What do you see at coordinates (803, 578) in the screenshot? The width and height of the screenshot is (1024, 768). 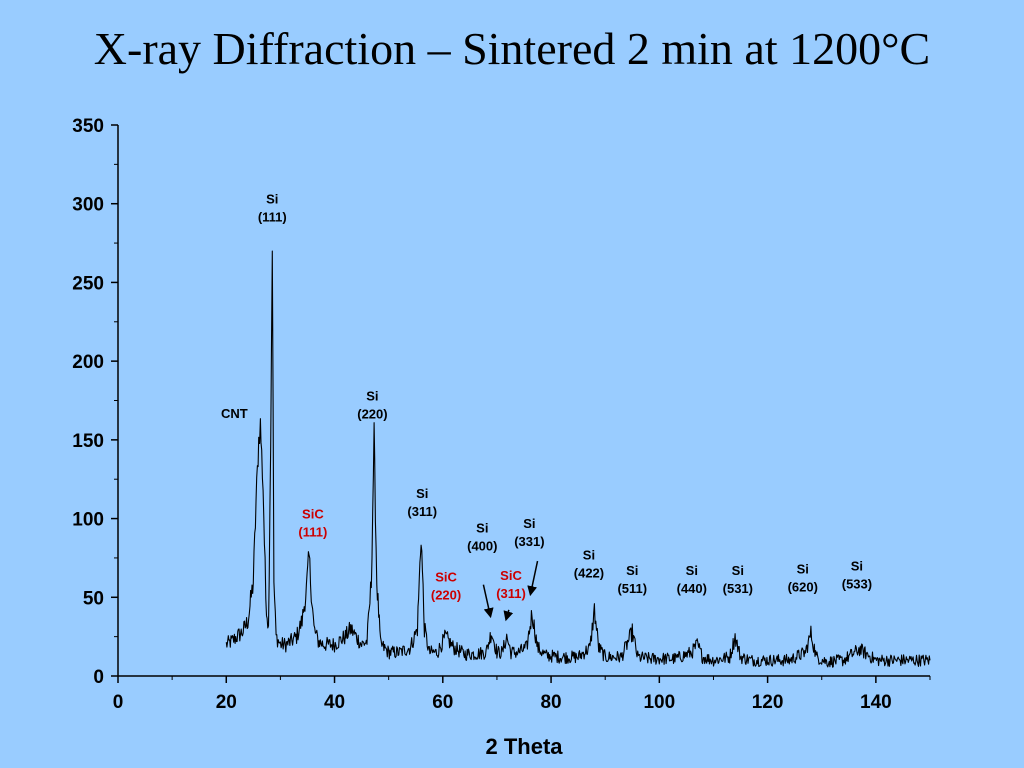 I see `peak-label-si-620: Si (620)` at bounding box center [803, 578].